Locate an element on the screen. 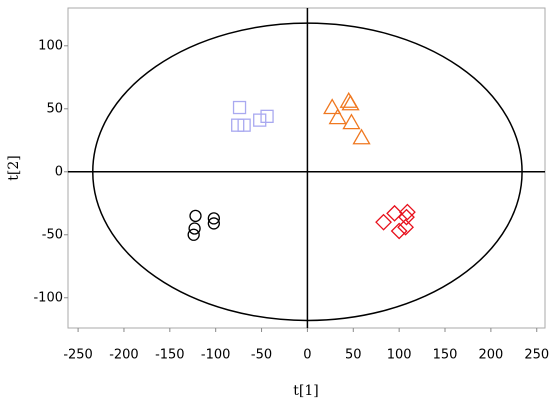  y-tick-label: -100 is located at coordinates (48, 297).